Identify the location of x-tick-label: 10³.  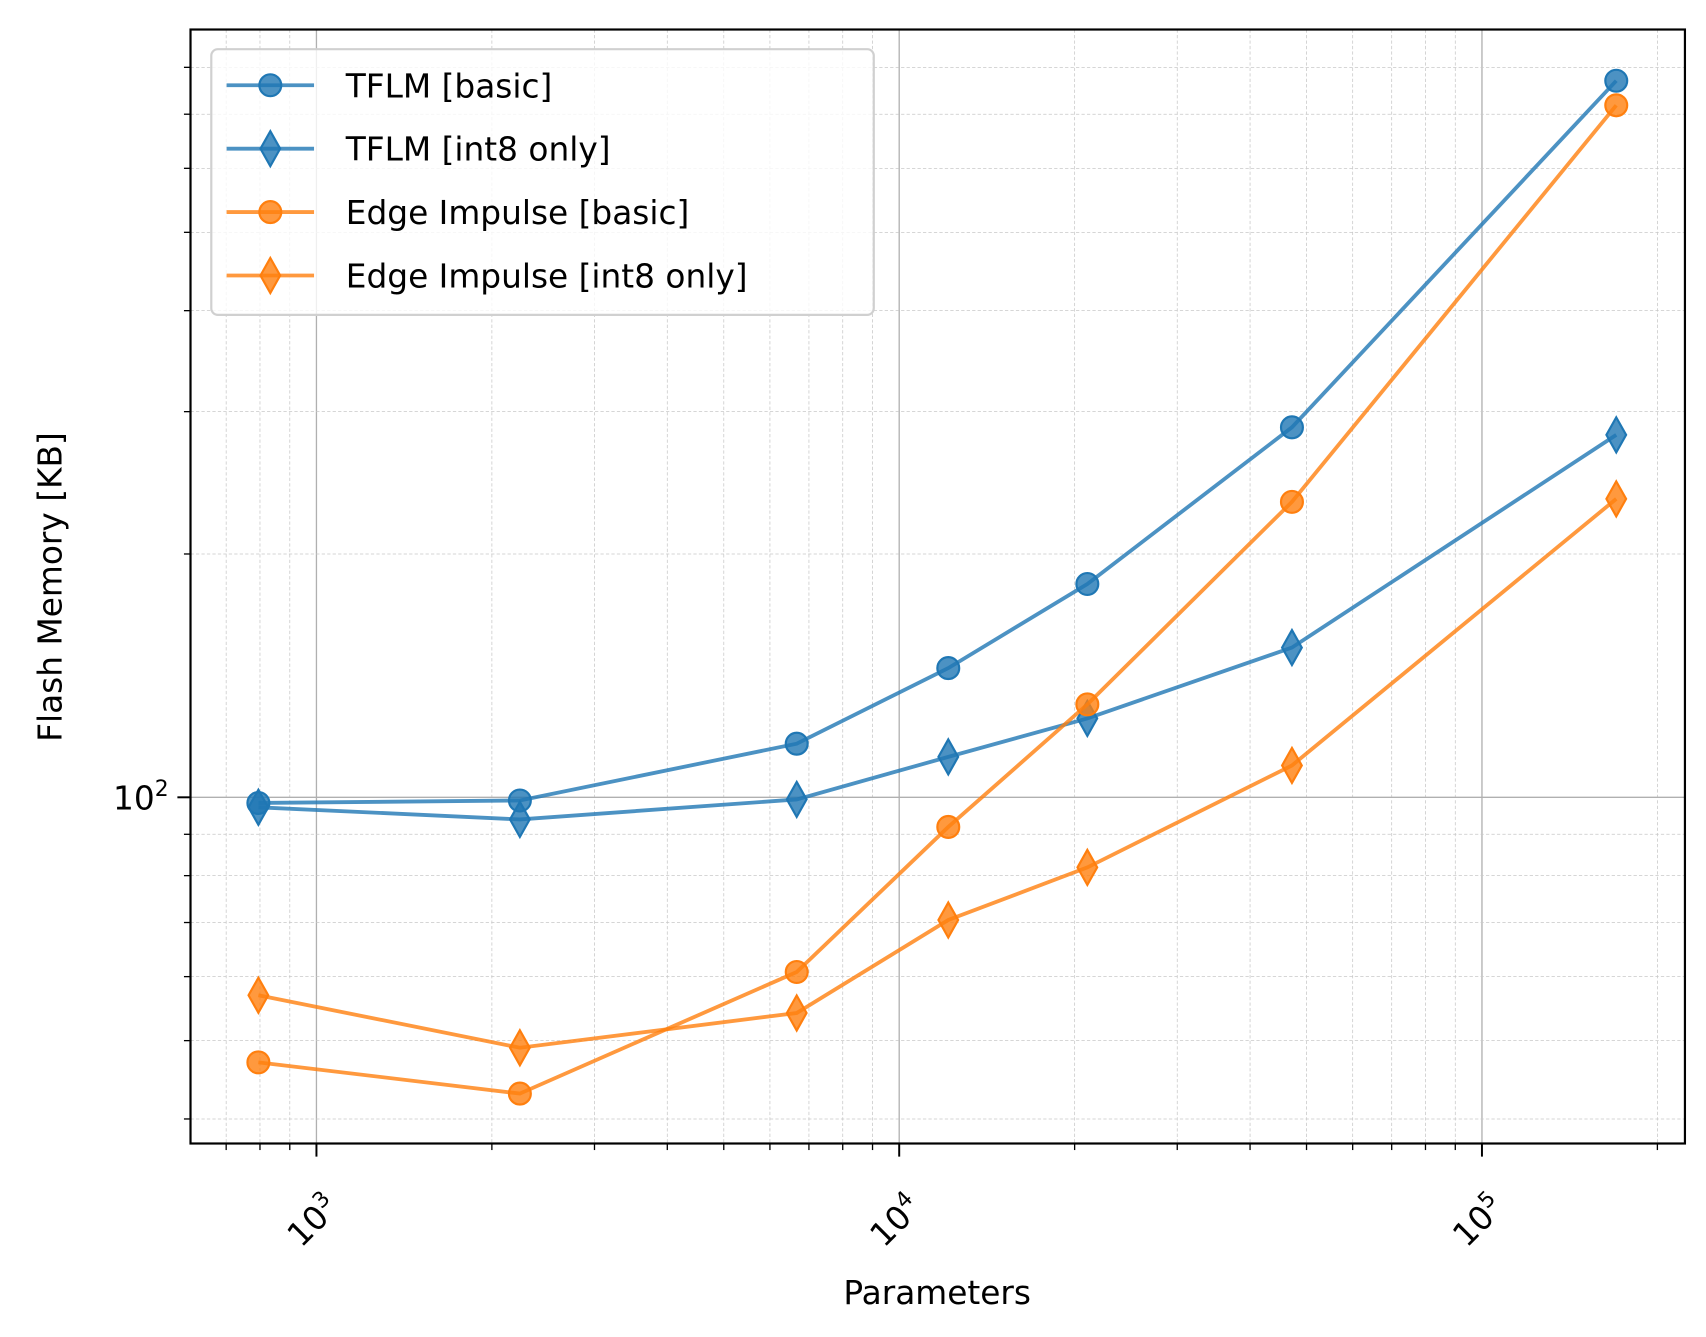
(312, 1220).